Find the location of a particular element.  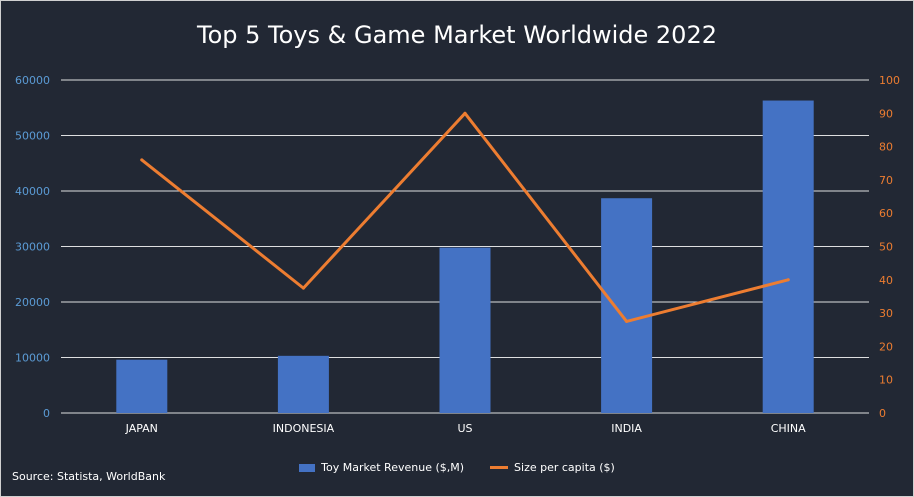

x-tick-label: JAPAN is located at coordinates (141, 428).